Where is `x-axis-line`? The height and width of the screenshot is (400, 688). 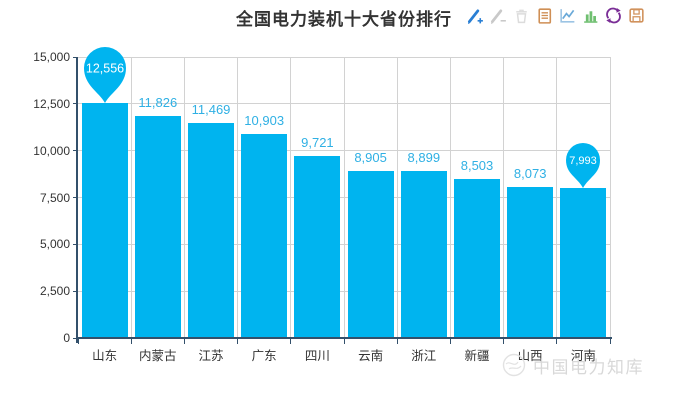
x-axis-line is located at coordinates (344, 338).